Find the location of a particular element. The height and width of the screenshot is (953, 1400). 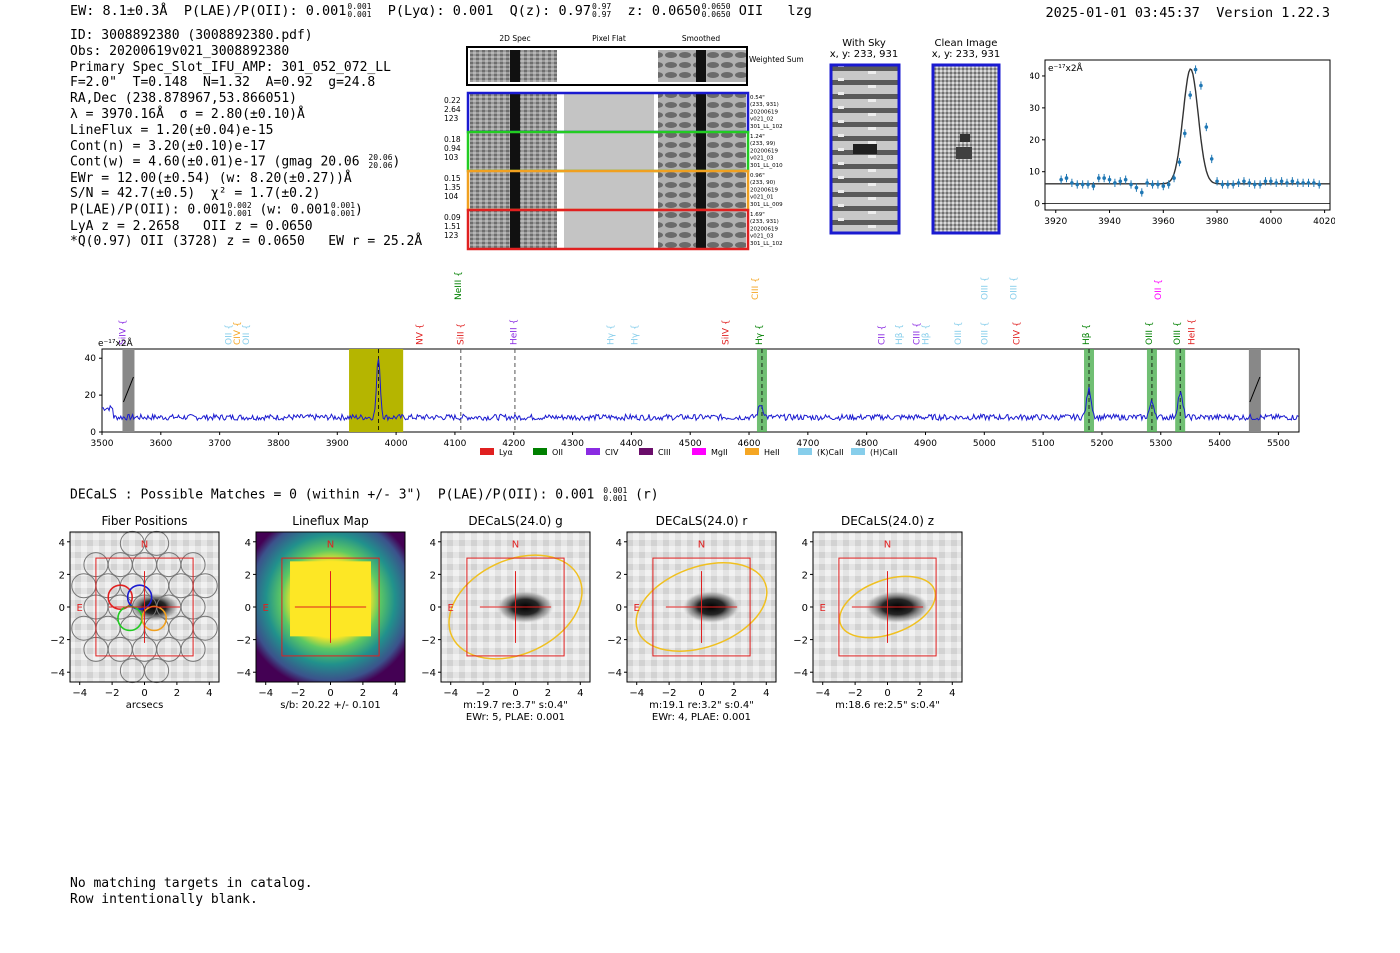

cutout-meta: 301_LL_009 is located at coordinates (766, 205).